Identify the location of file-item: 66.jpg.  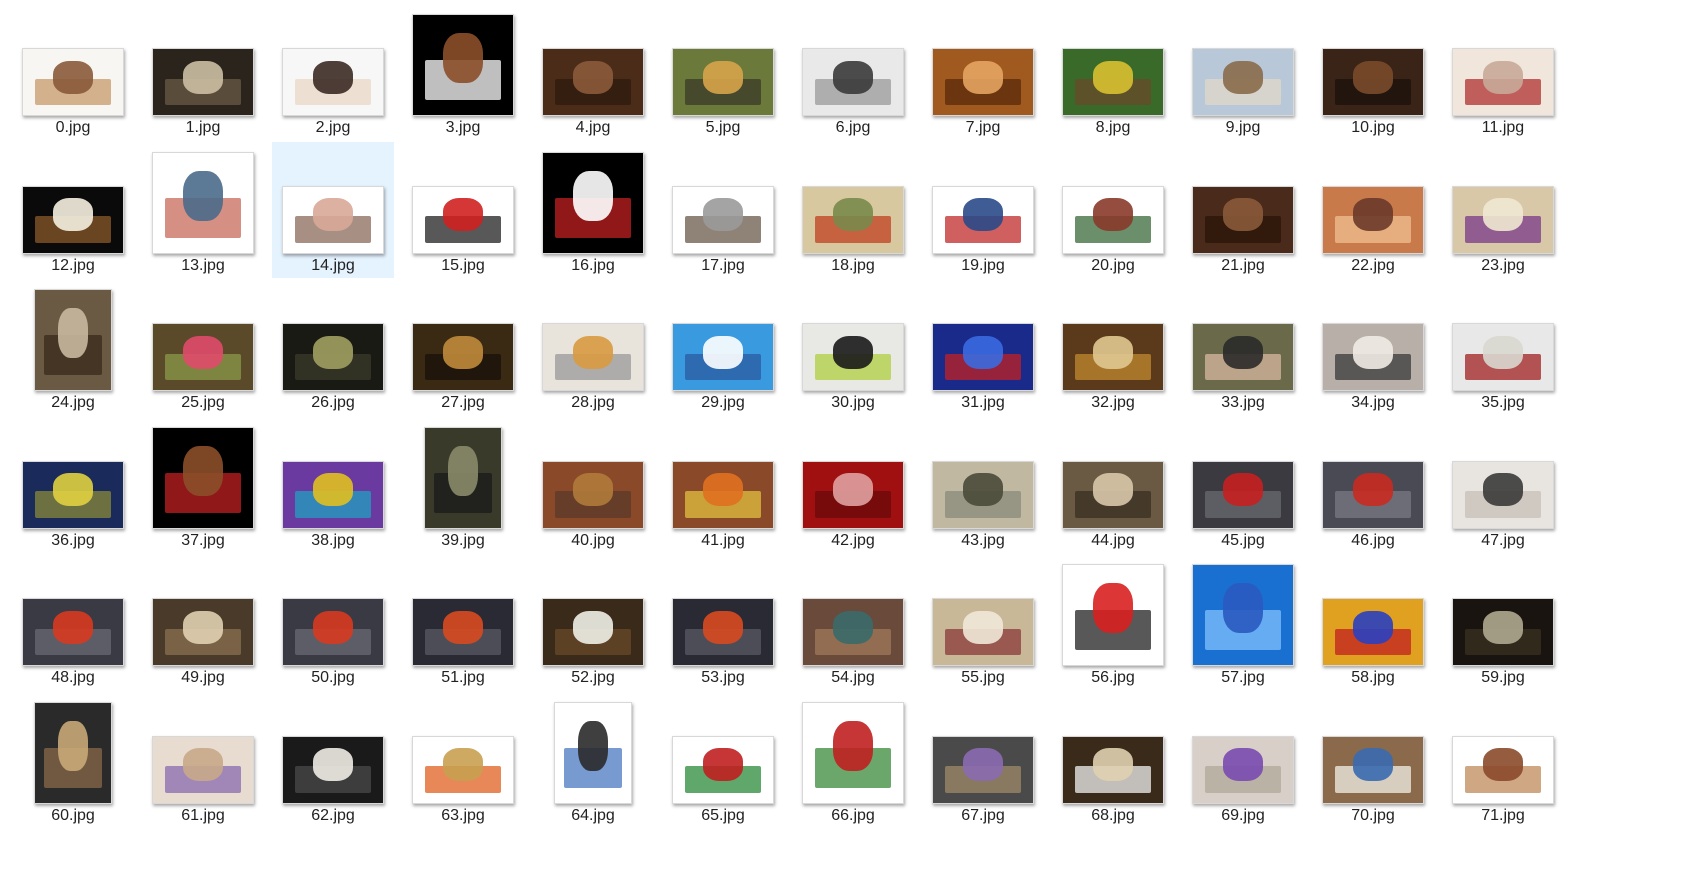
(853, 760).